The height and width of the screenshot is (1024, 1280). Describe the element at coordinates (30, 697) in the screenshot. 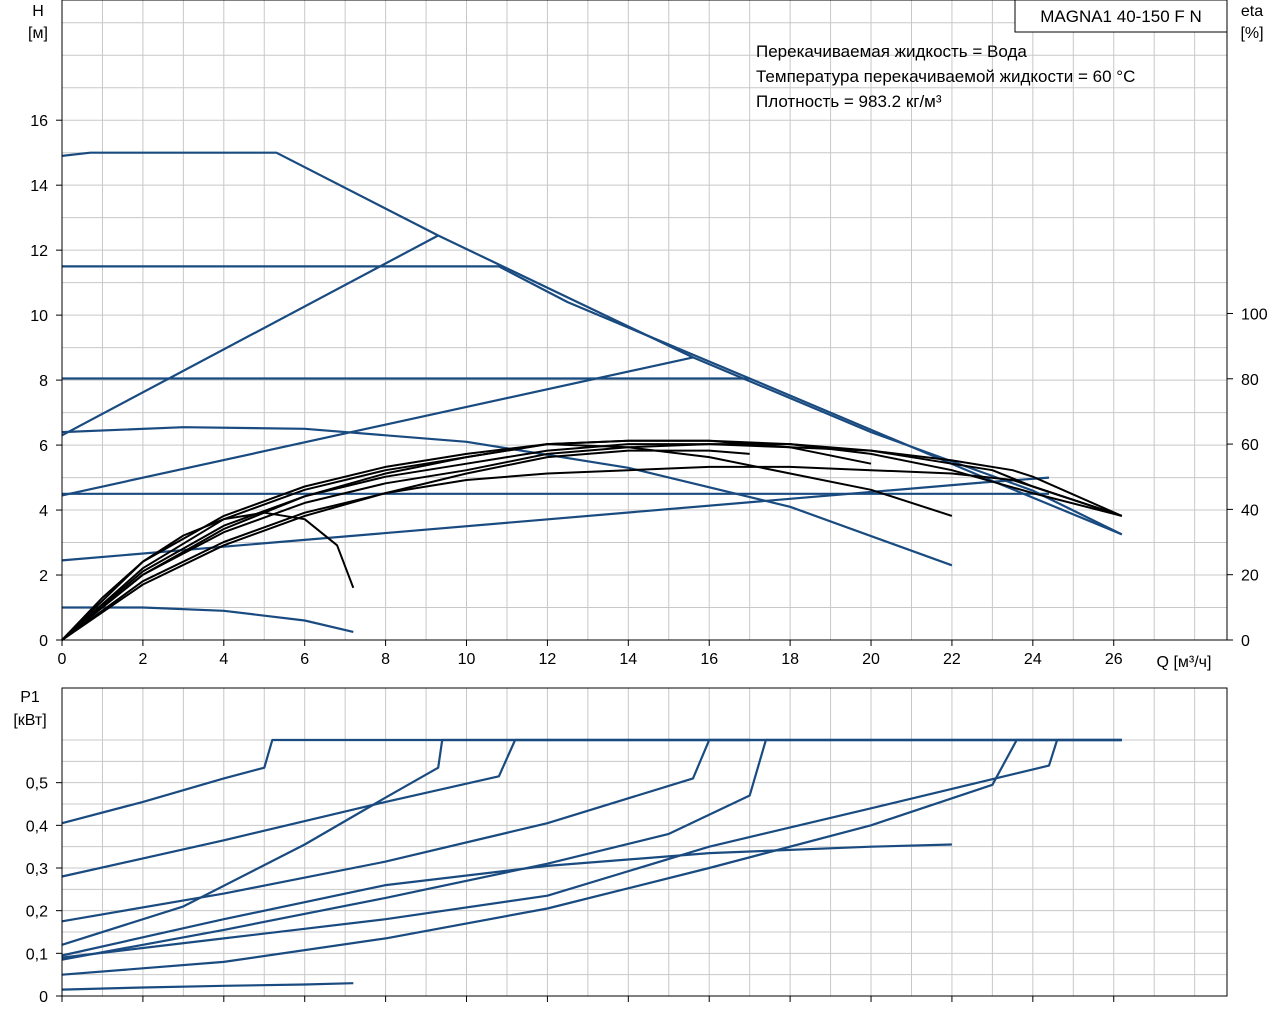

I see `power-axis-label-p1: P1` at that location.